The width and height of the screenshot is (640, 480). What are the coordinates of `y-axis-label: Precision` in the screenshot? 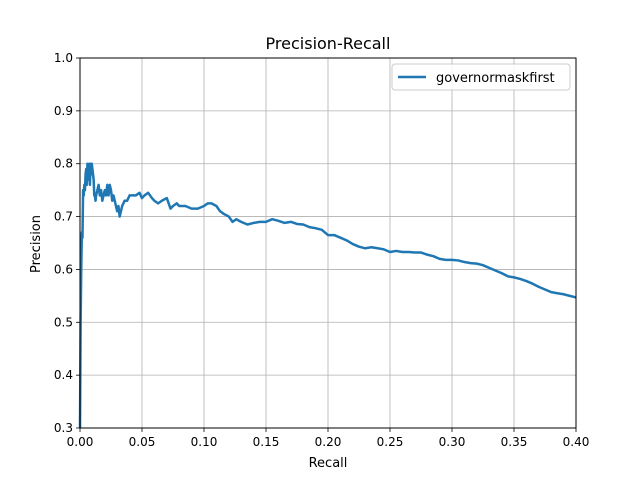 It's located at (36, 244).